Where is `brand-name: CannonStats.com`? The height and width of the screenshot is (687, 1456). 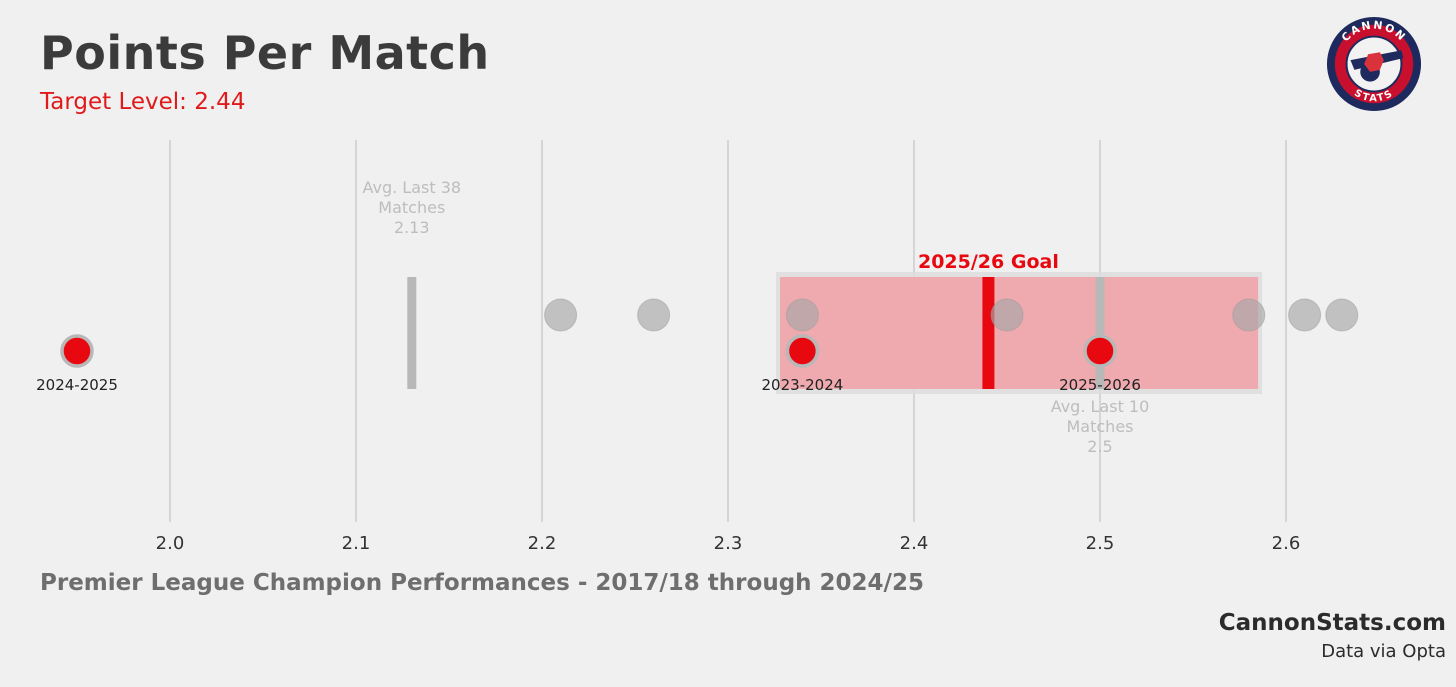
brand-name: CannonStats.com is located at coordinates (1332, 623).